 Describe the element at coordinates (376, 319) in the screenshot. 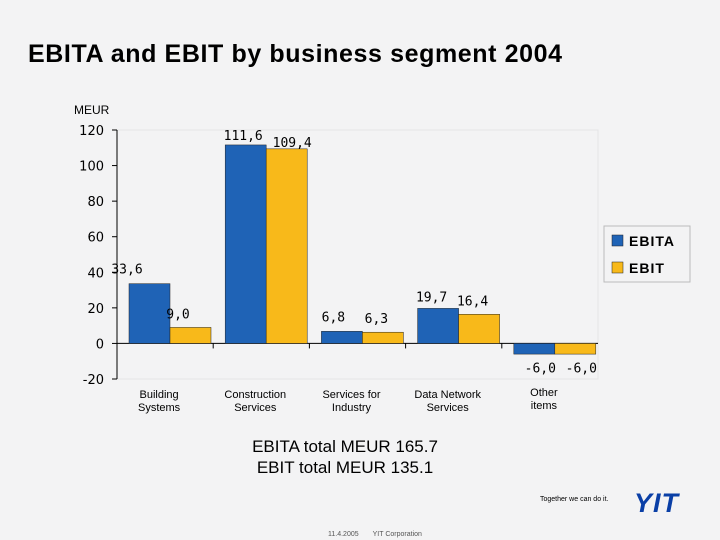

I see `data-label-ebit: 6,3` at that location.